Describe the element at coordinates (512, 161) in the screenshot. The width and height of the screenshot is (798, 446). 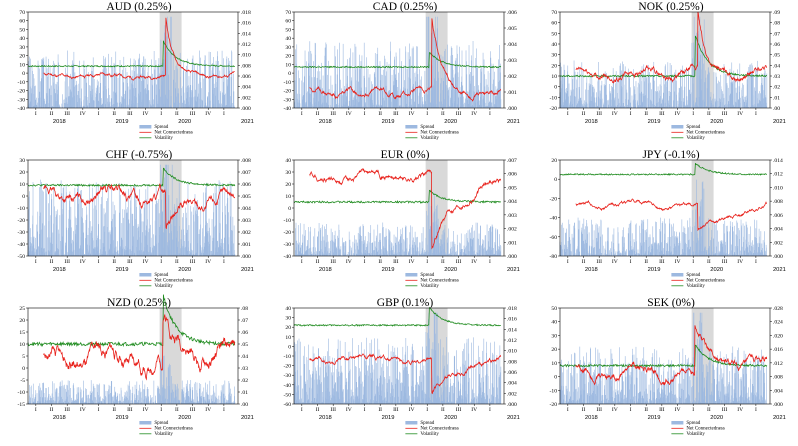
I see `y-right-tick-label: .007` at that location.